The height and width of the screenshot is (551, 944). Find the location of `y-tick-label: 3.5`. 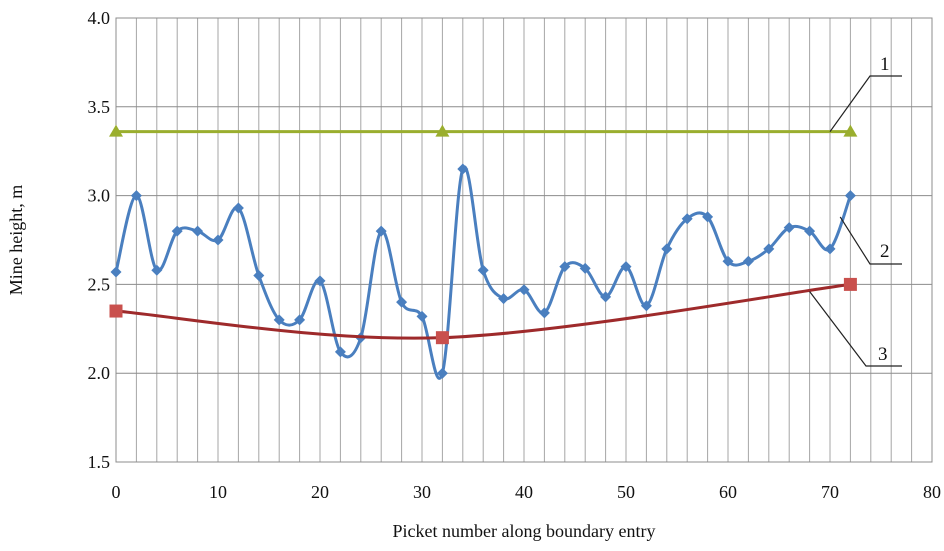

y-tick-label: 3.5 is located at coordinates (99, 107).